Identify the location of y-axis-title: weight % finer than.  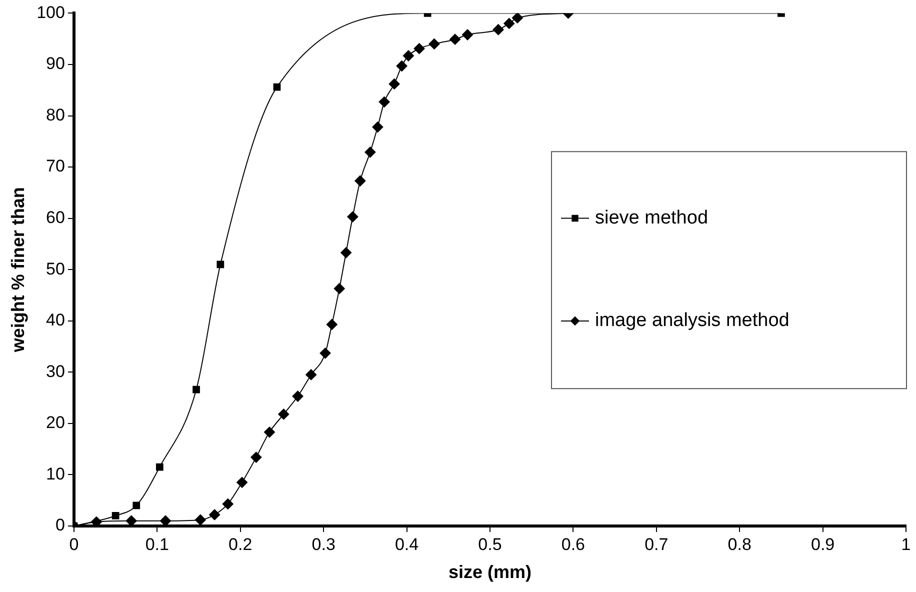
(18, 270).